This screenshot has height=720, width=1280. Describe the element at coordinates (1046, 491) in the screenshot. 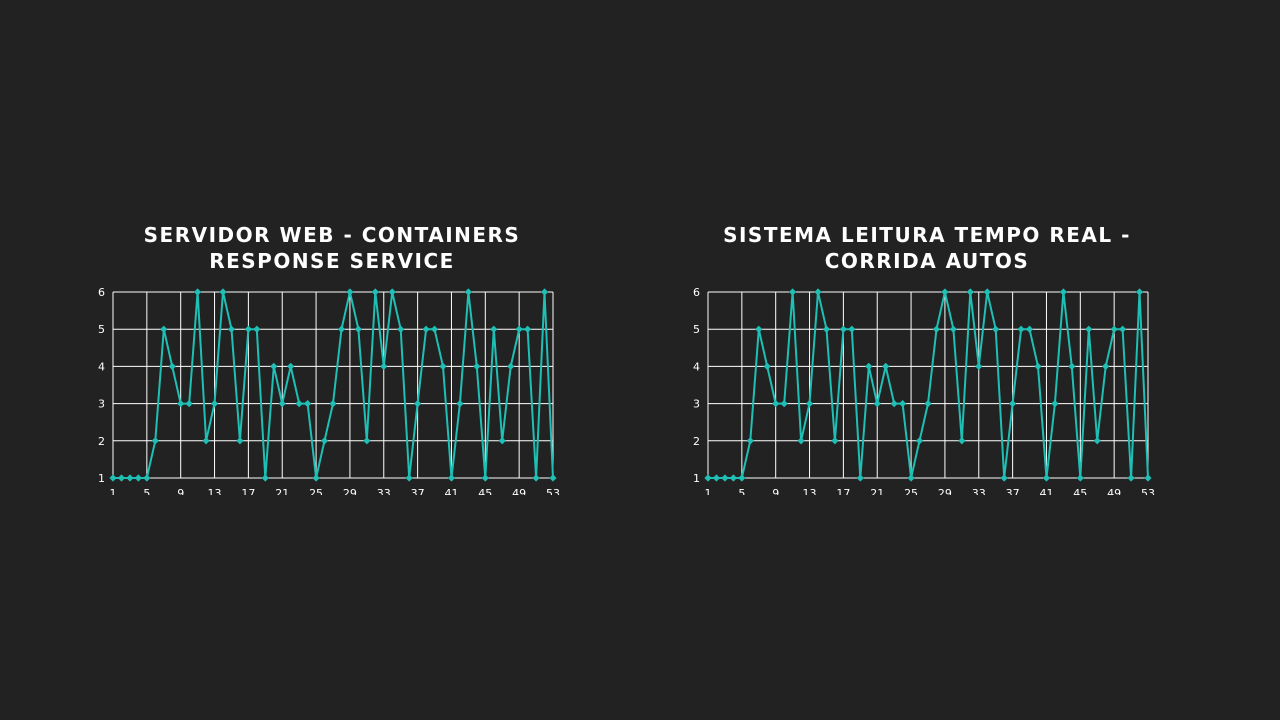

I see `x-tick-label: 41` at that location.